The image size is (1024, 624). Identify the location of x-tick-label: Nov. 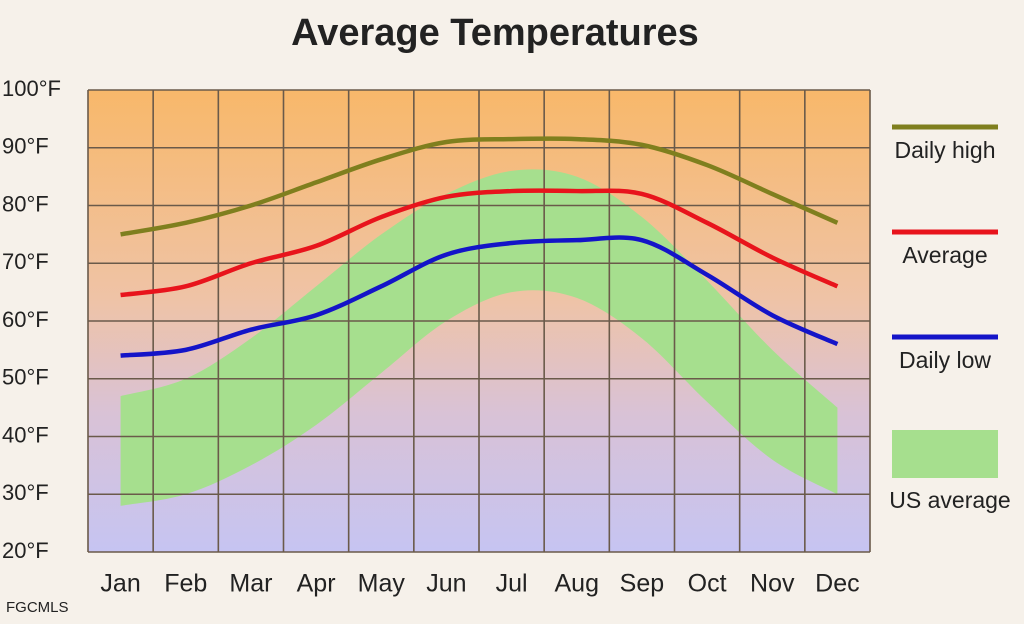
(772, 584).